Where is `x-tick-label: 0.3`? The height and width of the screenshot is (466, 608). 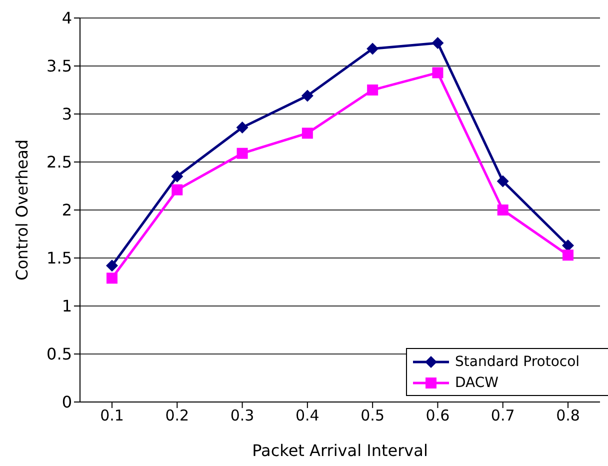
x-tick-label: 0.3 is located at coordinates (242, 415).